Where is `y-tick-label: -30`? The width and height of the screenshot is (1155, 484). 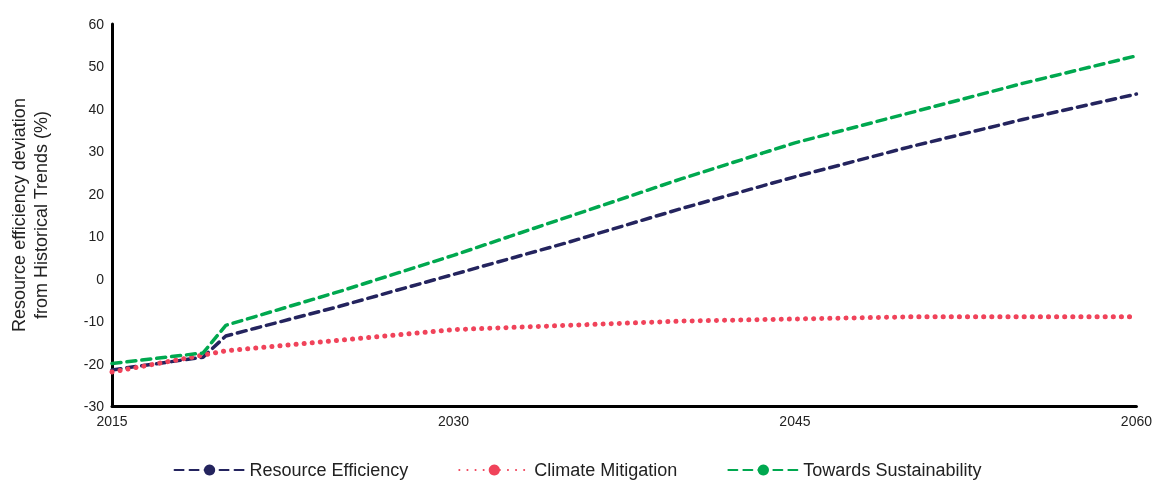
y-tick-label: -30 is located at coordinates (94, 406).